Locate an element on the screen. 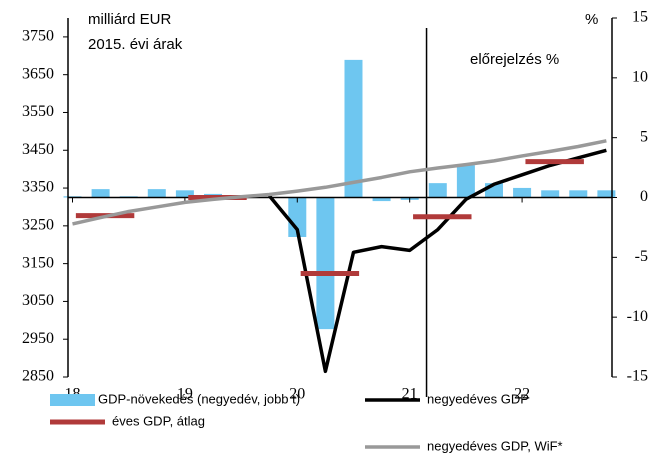  y-tick-label: 3250 is located at coordinates (38, 225).